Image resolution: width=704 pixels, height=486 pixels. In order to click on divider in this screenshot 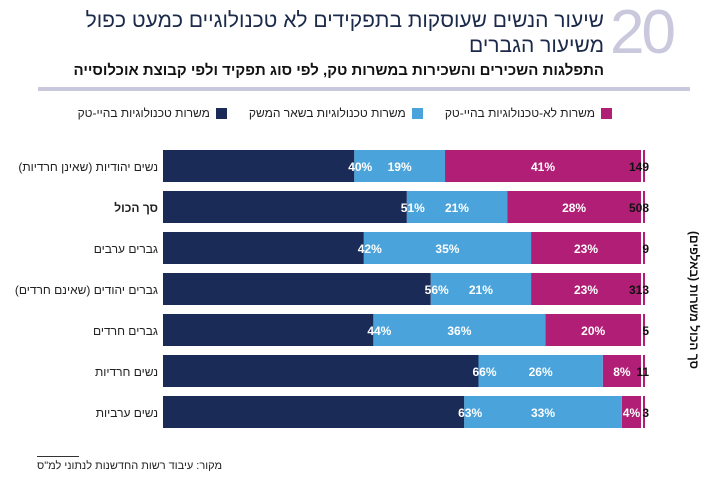, I will do `click(364, 89)`.